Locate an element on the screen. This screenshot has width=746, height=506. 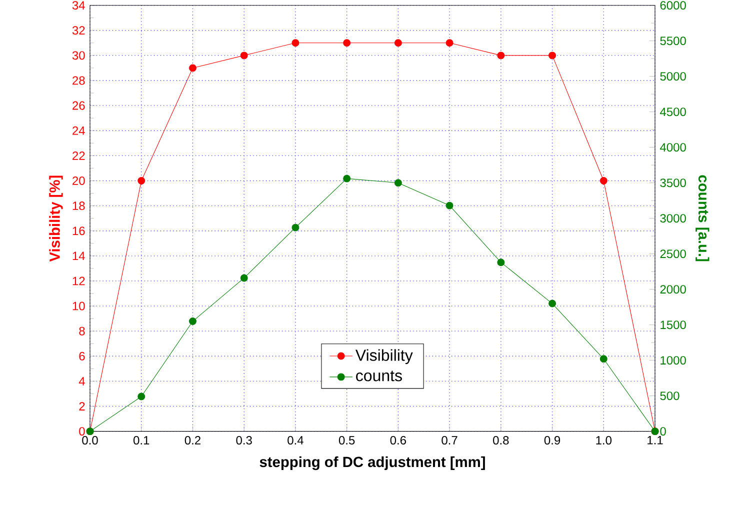
x-tick-label: 0.7 is located at coordinates (450, 440).